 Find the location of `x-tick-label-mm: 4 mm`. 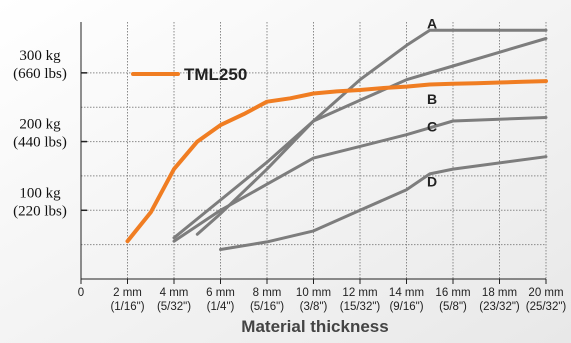

x-tick-label-mm: 4 mm is located at coordinates (174, 293).